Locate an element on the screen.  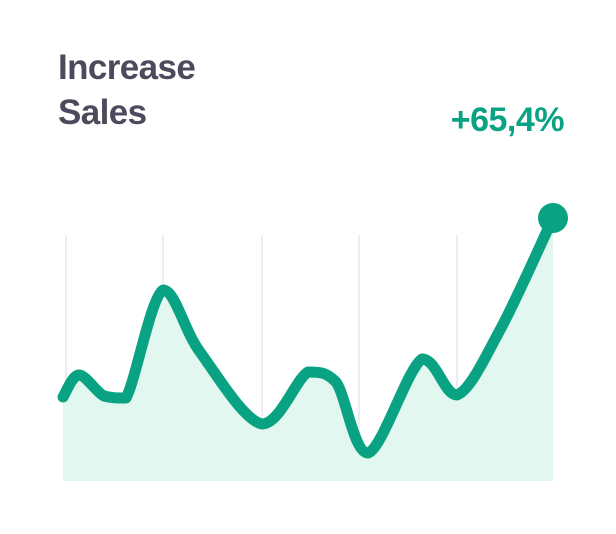
status-badge: +65,4% is located at coordinates (507, 120).